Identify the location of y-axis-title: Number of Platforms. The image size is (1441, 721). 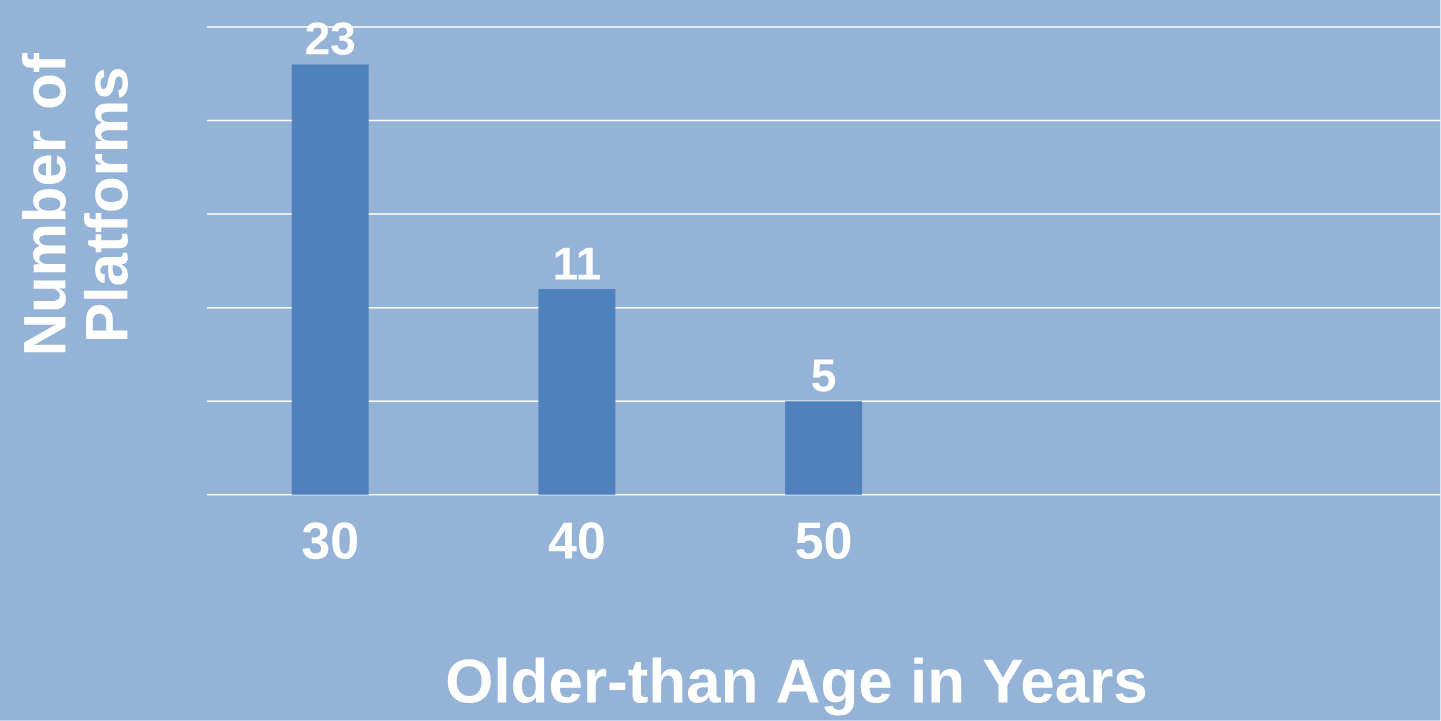
(74, 203).